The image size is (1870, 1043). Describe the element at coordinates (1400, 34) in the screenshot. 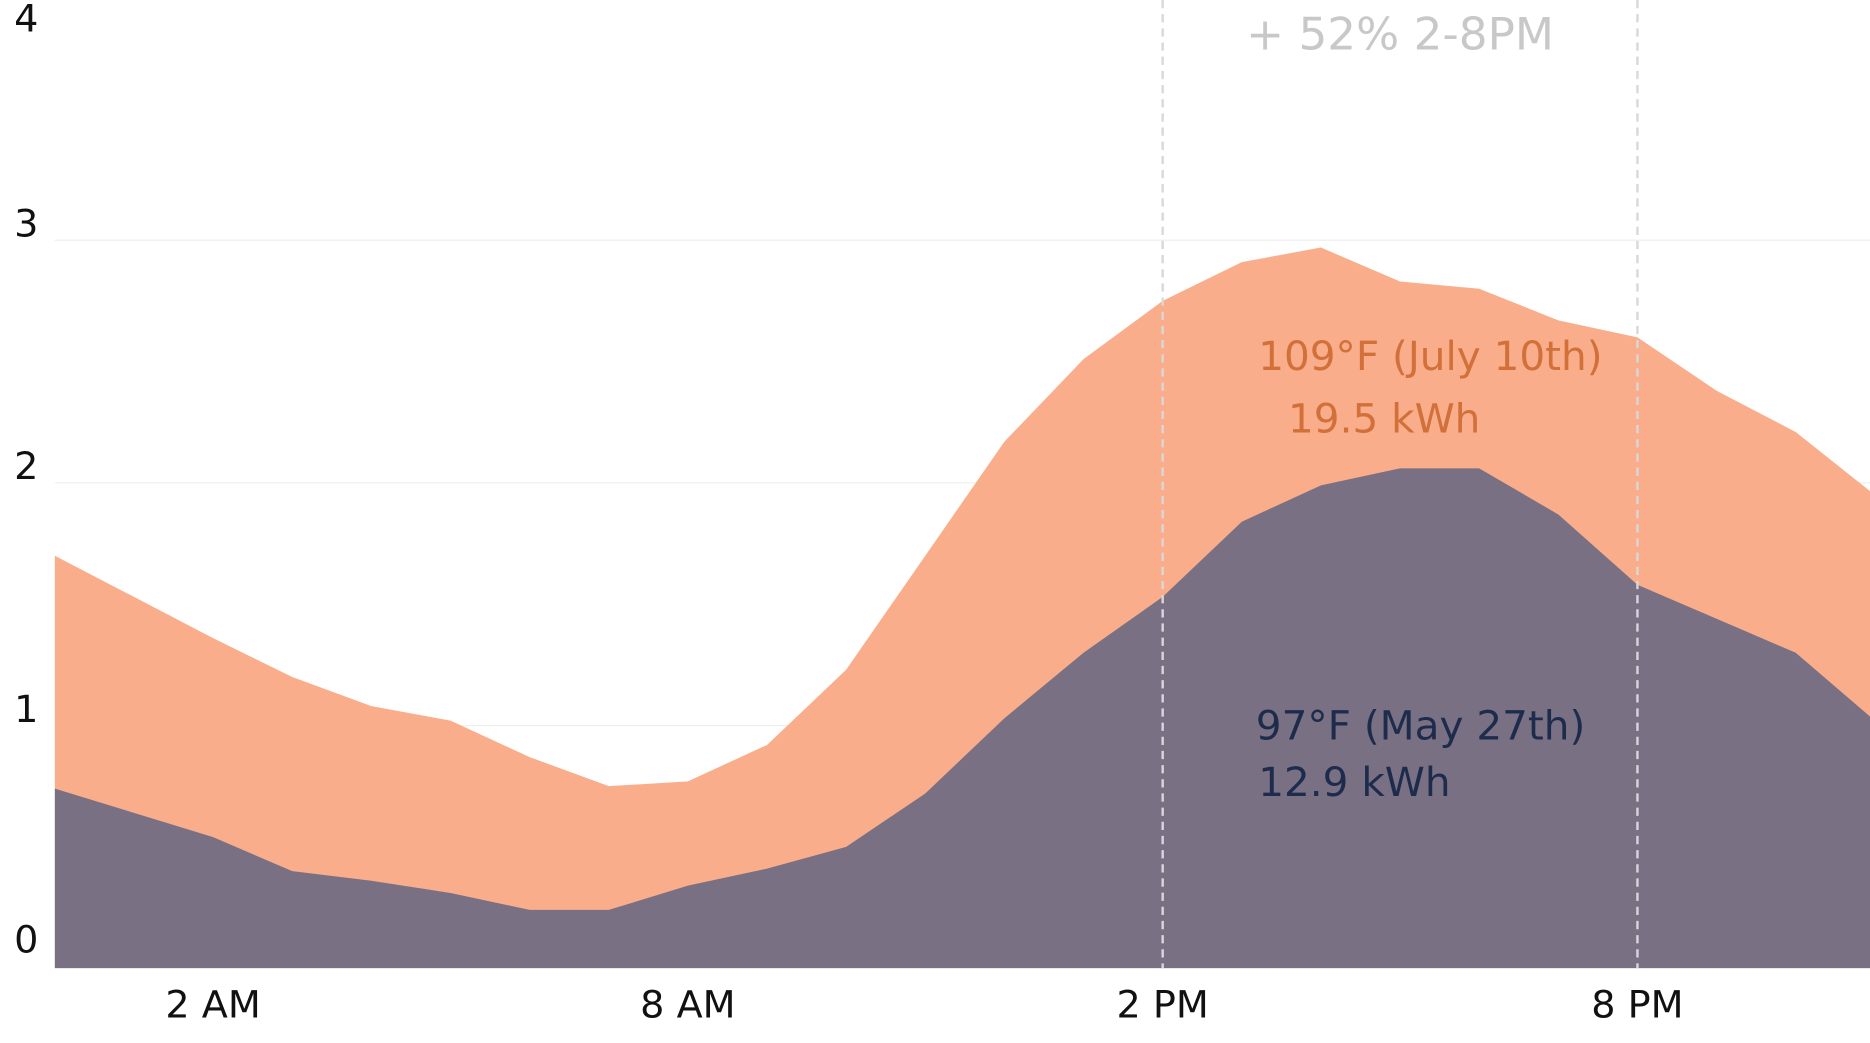

I see `highlight-label: + 52% 2-8PM` at that location.